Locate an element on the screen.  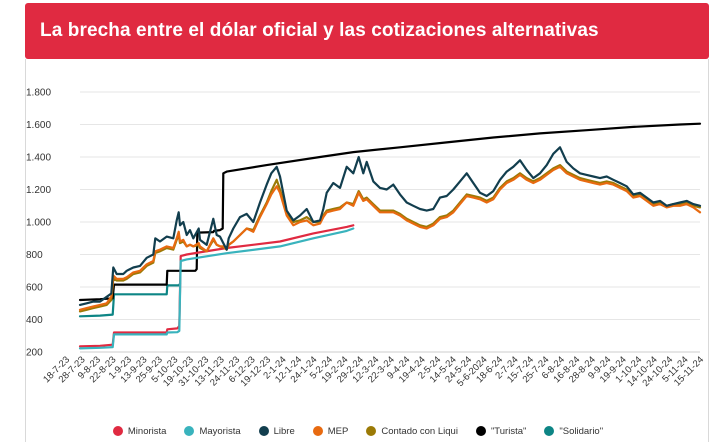
legend-item: Minorista is located at coordinates (139, 431).